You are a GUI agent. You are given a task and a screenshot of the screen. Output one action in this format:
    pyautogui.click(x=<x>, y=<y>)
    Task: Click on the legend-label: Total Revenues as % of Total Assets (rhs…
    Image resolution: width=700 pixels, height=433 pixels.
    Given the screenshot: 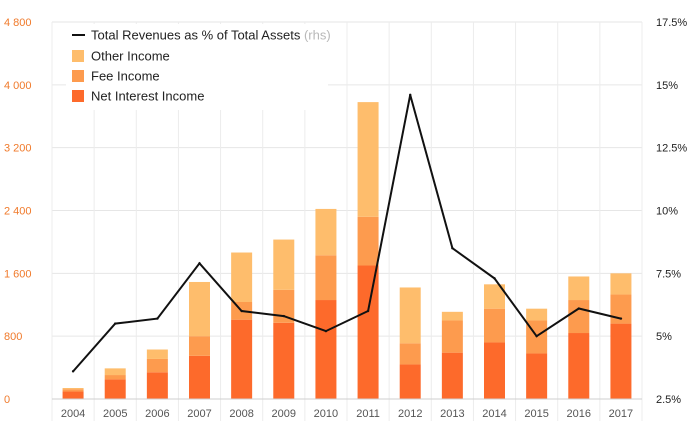 What is the action you would take?
    pyautogui.click(x=211, y=35)
    